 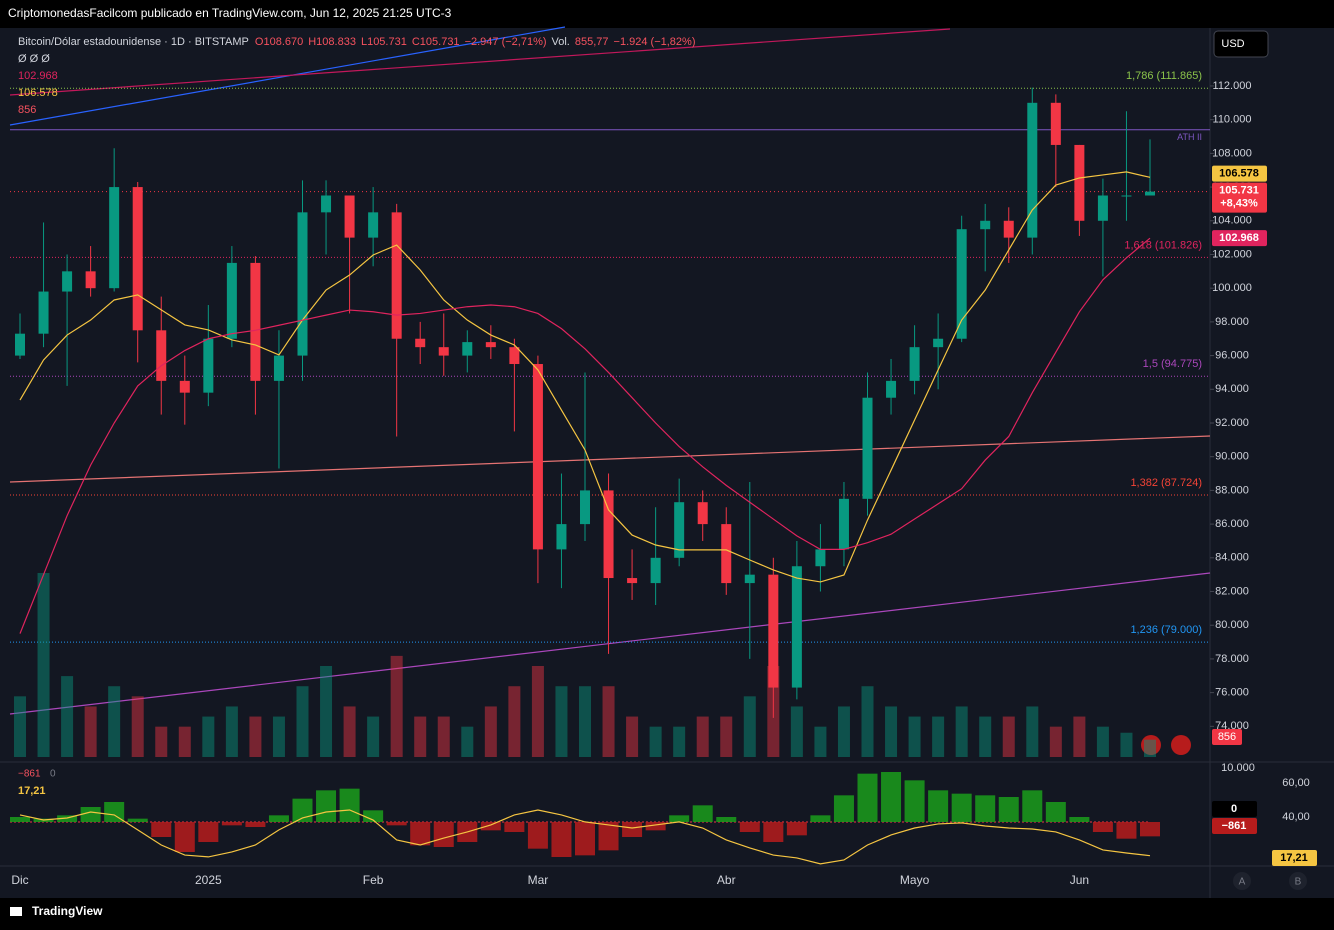 What do you see at coordinates (1294, 858) in the screenshot?
I see `oscillator-badge-bg` at bounding box center [1294, 858].